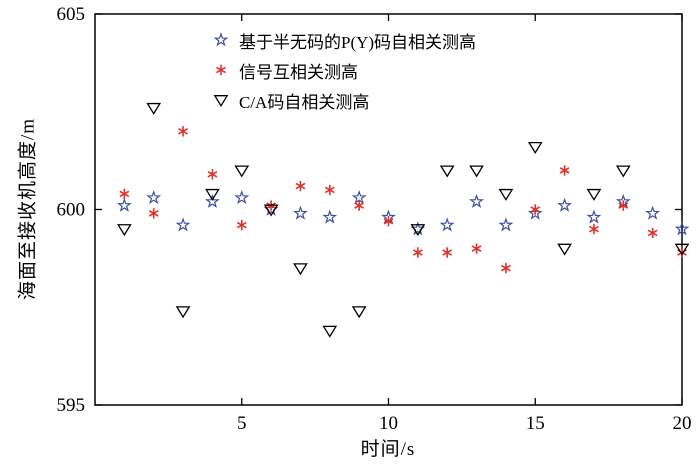 Image resolution: width=700 pixels, height=473 pixels. I want to click on x-tick-label: 20, so click(682, 423).